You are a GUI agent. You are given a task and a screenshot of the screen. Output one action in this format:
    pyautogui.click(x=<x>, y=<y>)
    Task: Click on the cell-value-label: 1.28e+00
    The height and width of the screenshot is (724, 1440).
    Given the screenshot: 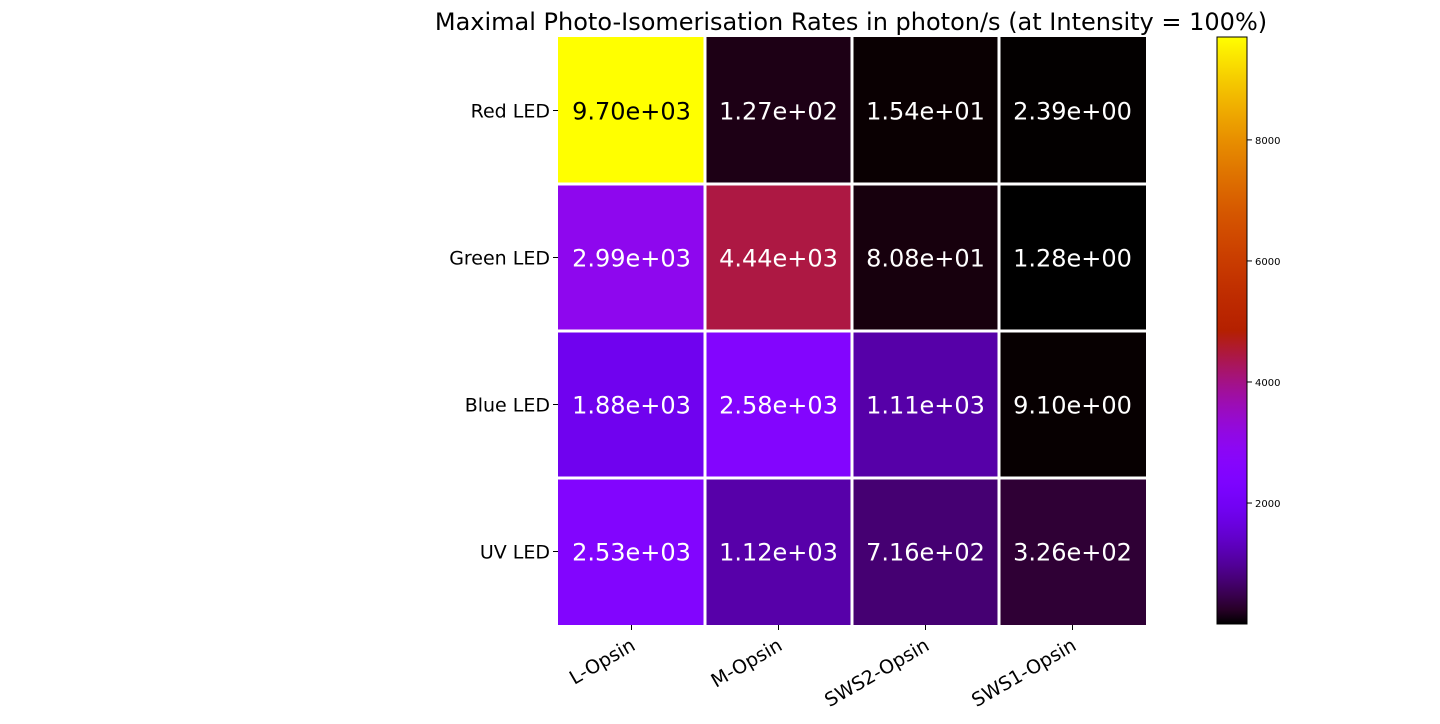 What is the action you would take?
    pyautogui.click(x=1072, y=259)
    